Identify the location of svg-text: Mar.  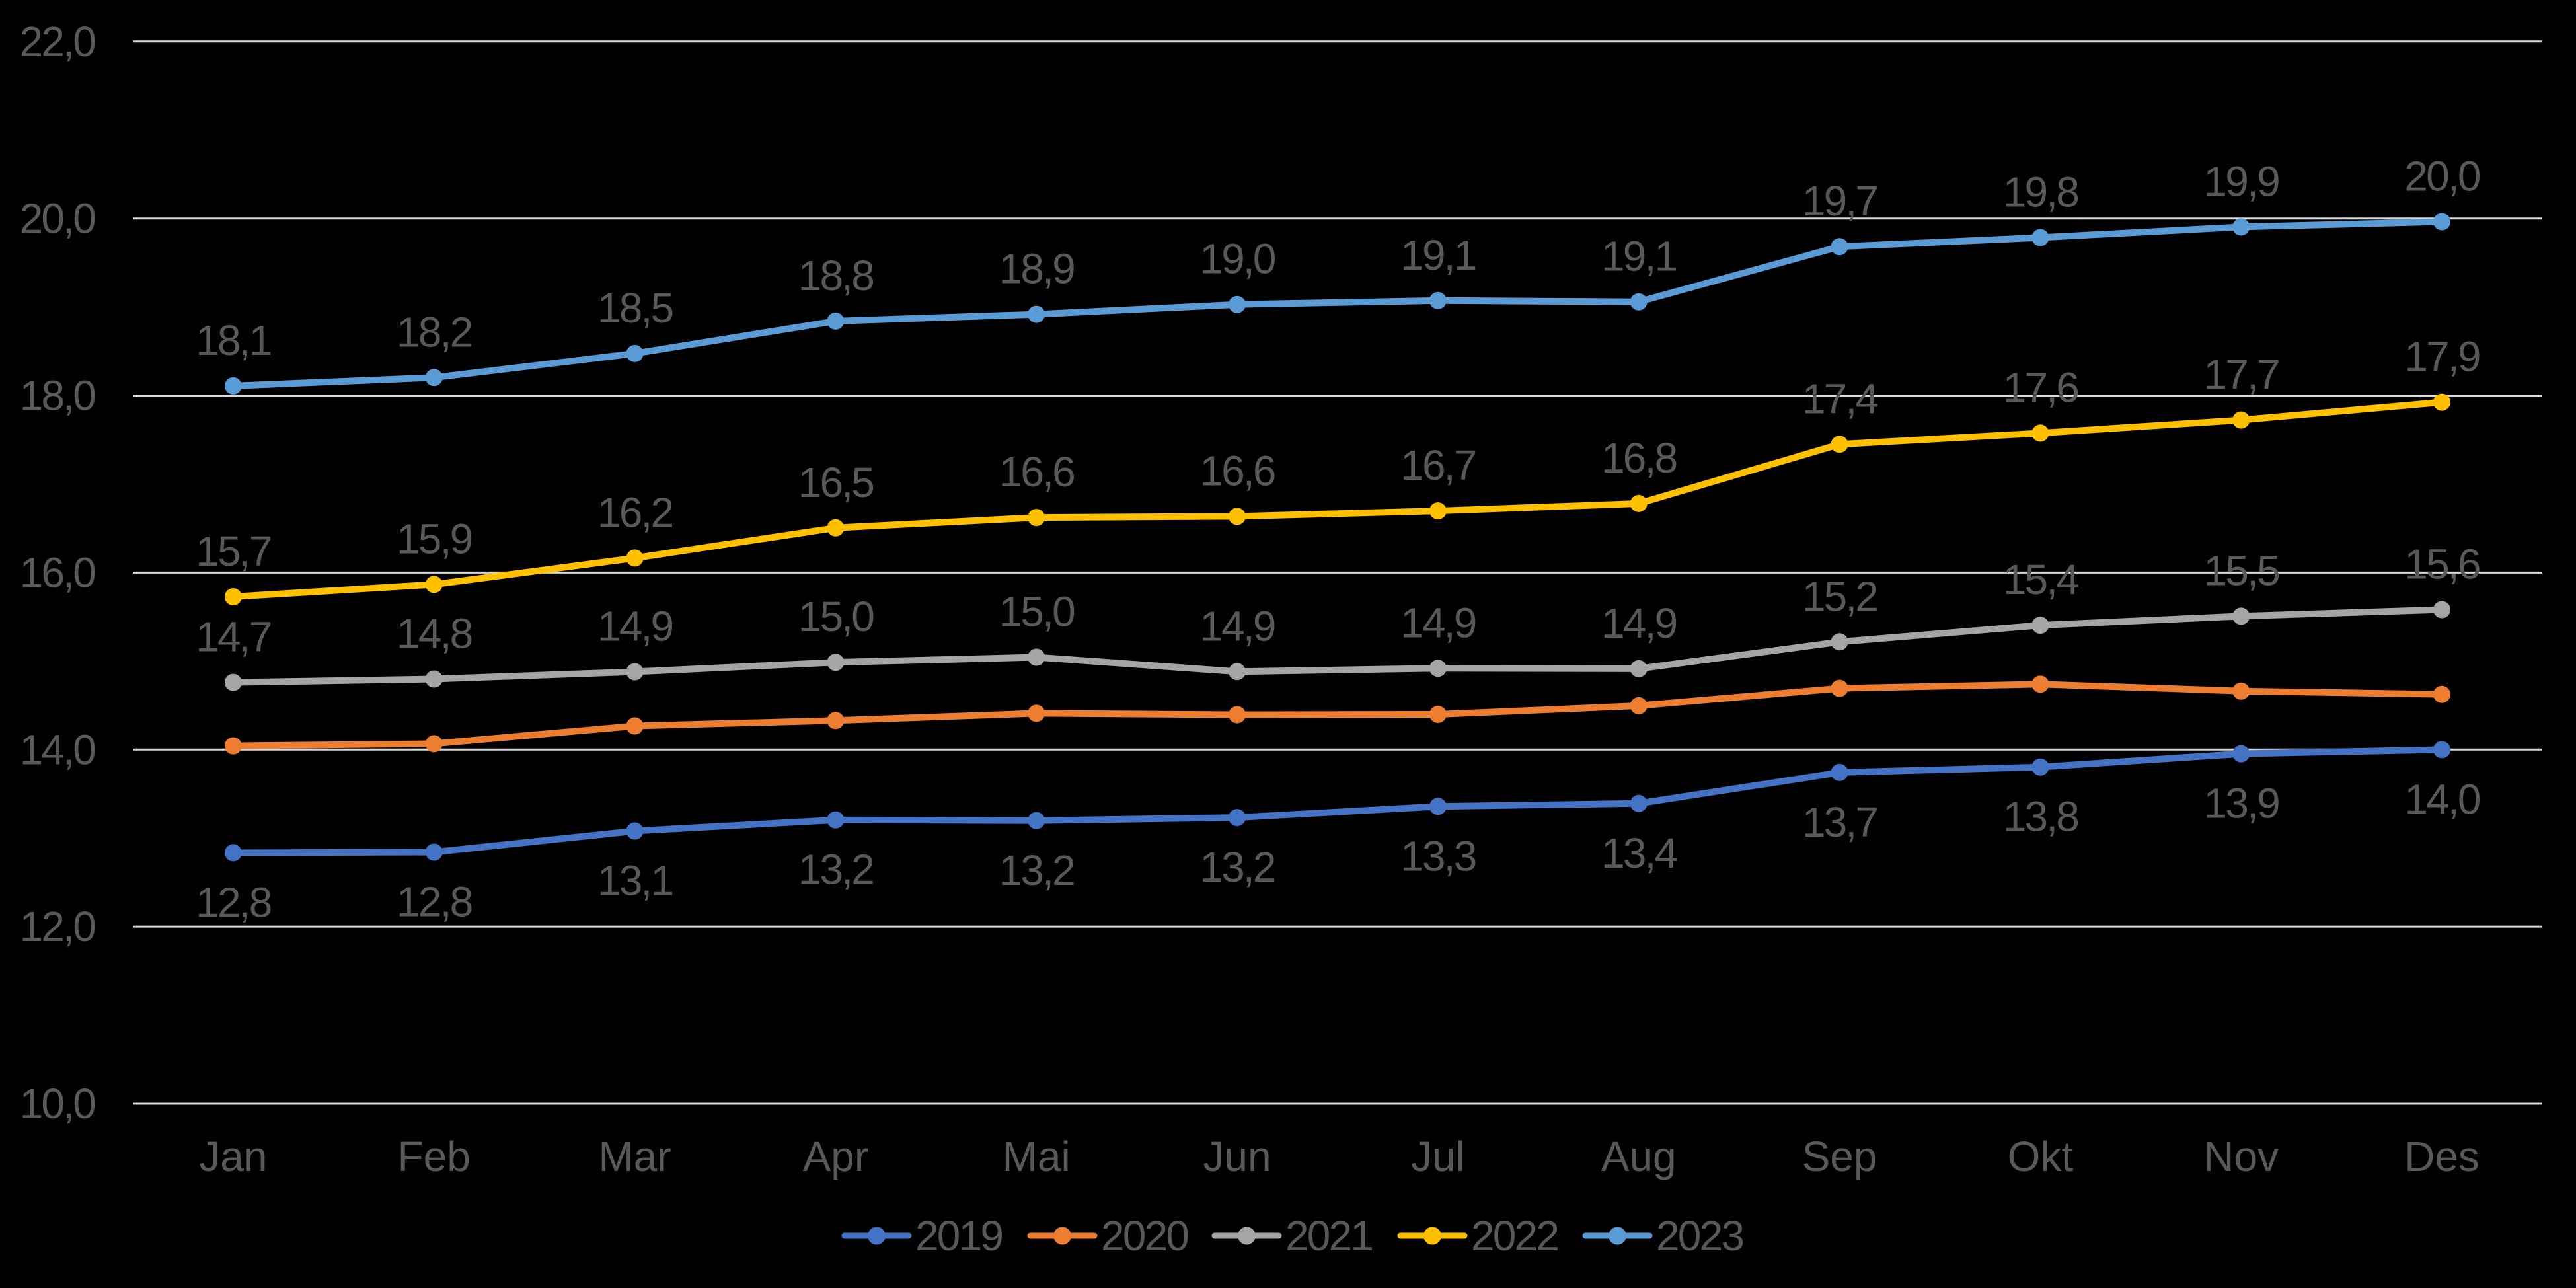
(635, 1156).